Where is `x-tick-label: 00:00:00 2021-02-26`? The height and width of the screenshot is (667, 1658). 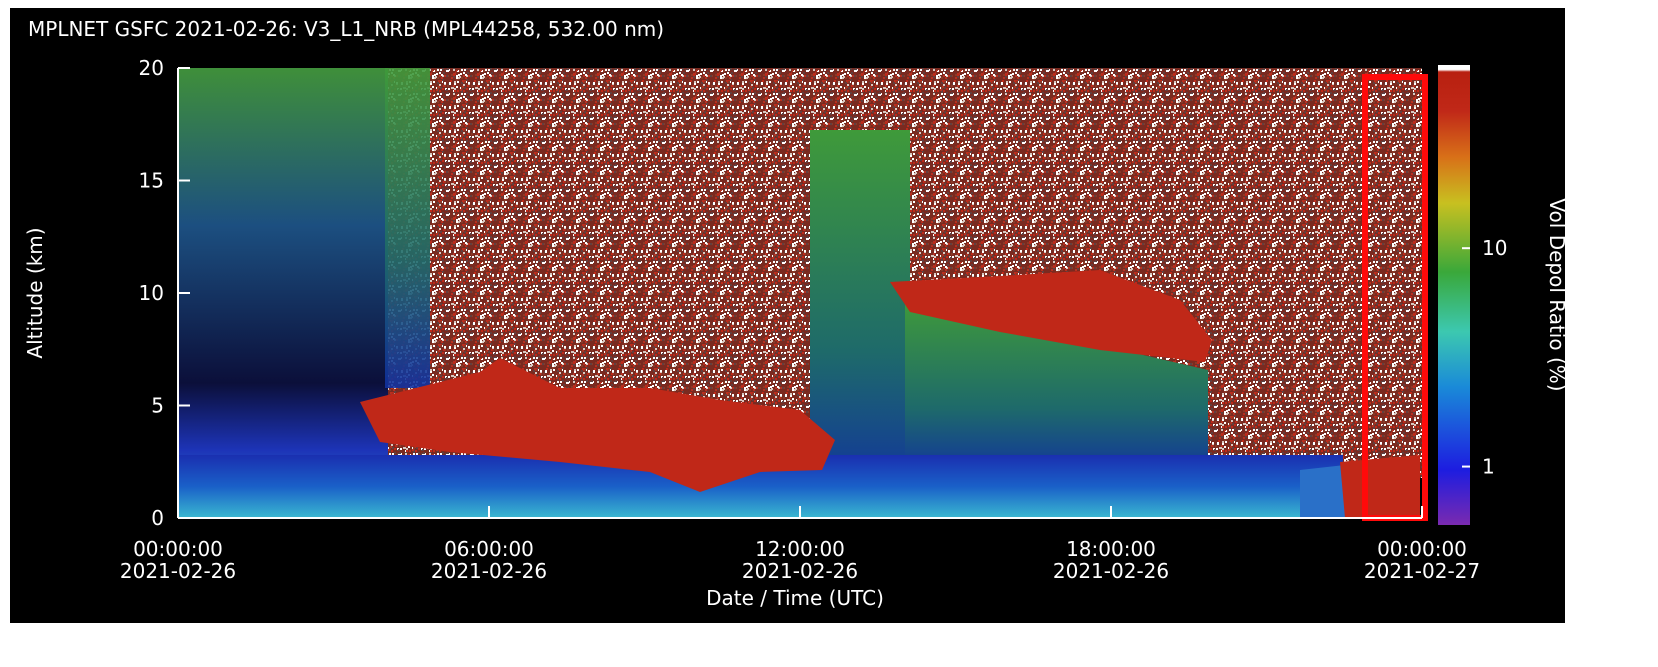
x-tick-label: 00:00:00 2021-02-26 is located at coordinates (178, 560).